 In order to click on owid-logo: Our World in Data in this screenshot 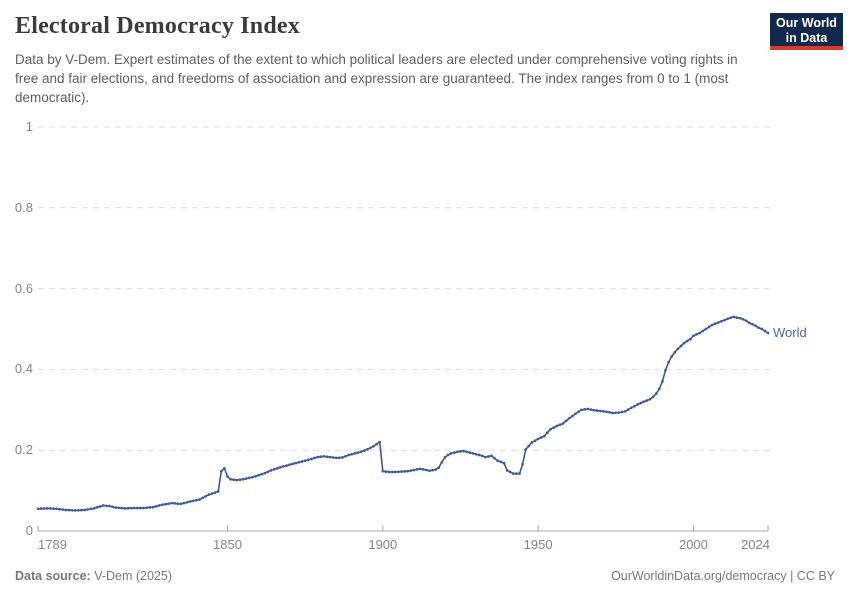, I will do `click(806, 31)`.